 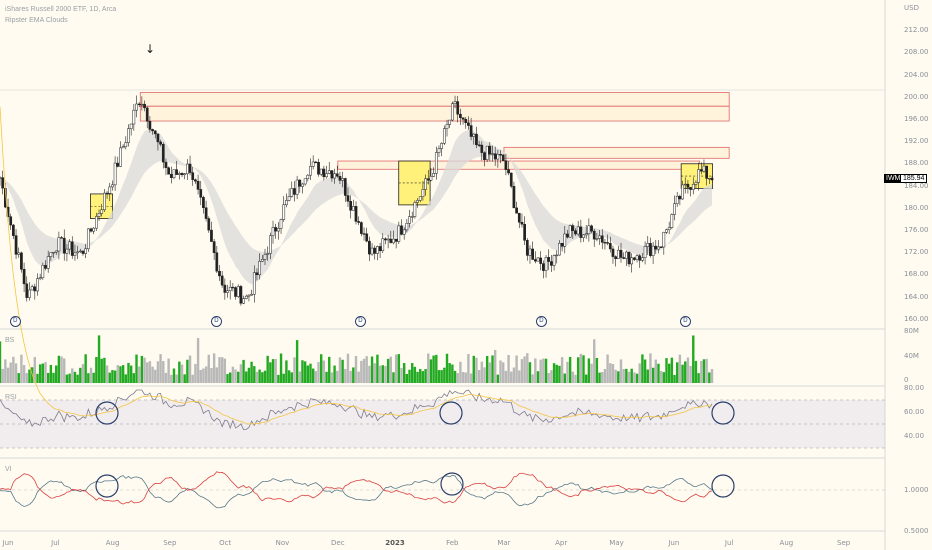 What do you see at coordinates (916, 30) in the screenshot?
I see `price-tick: 212.00` at bounding box center [916, 30].